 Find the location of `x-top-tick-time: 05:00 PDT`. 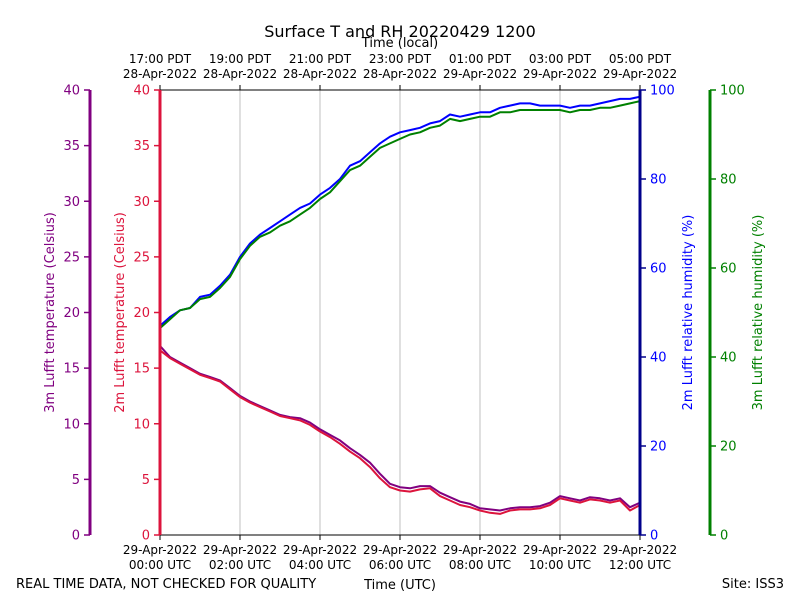

x-top-tick-time: 05:00 PDT is located at coordinates (640, 59).